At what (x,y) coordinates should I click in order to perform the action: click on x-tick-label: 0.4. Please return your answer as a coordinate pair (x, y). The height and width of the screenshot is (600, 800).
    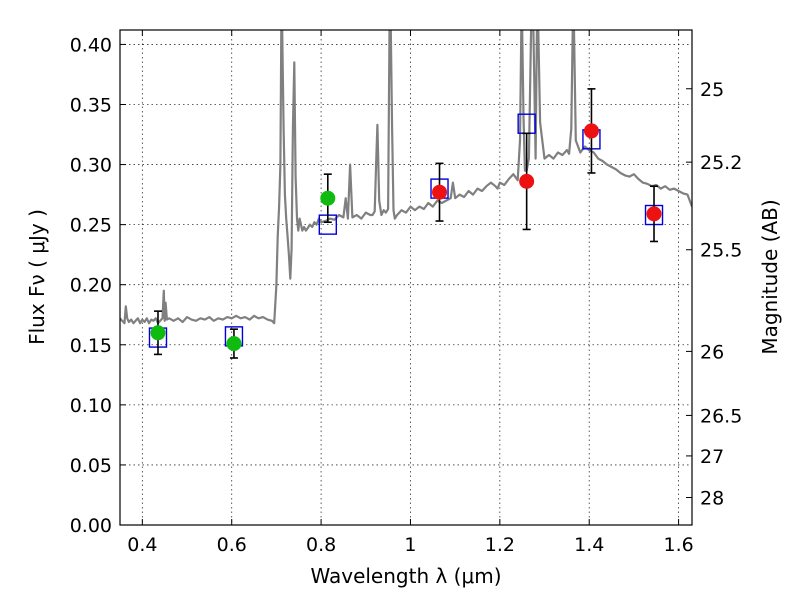
    Looking at the image, I should click on (142, 545).